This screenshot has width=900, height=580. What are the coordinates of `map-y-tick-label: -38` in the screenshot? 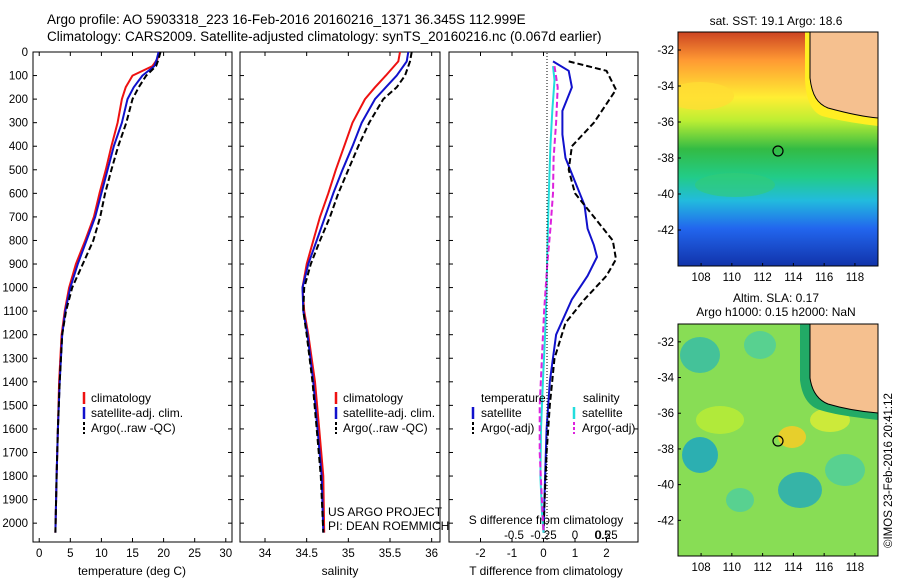 It's located at (665, 450).